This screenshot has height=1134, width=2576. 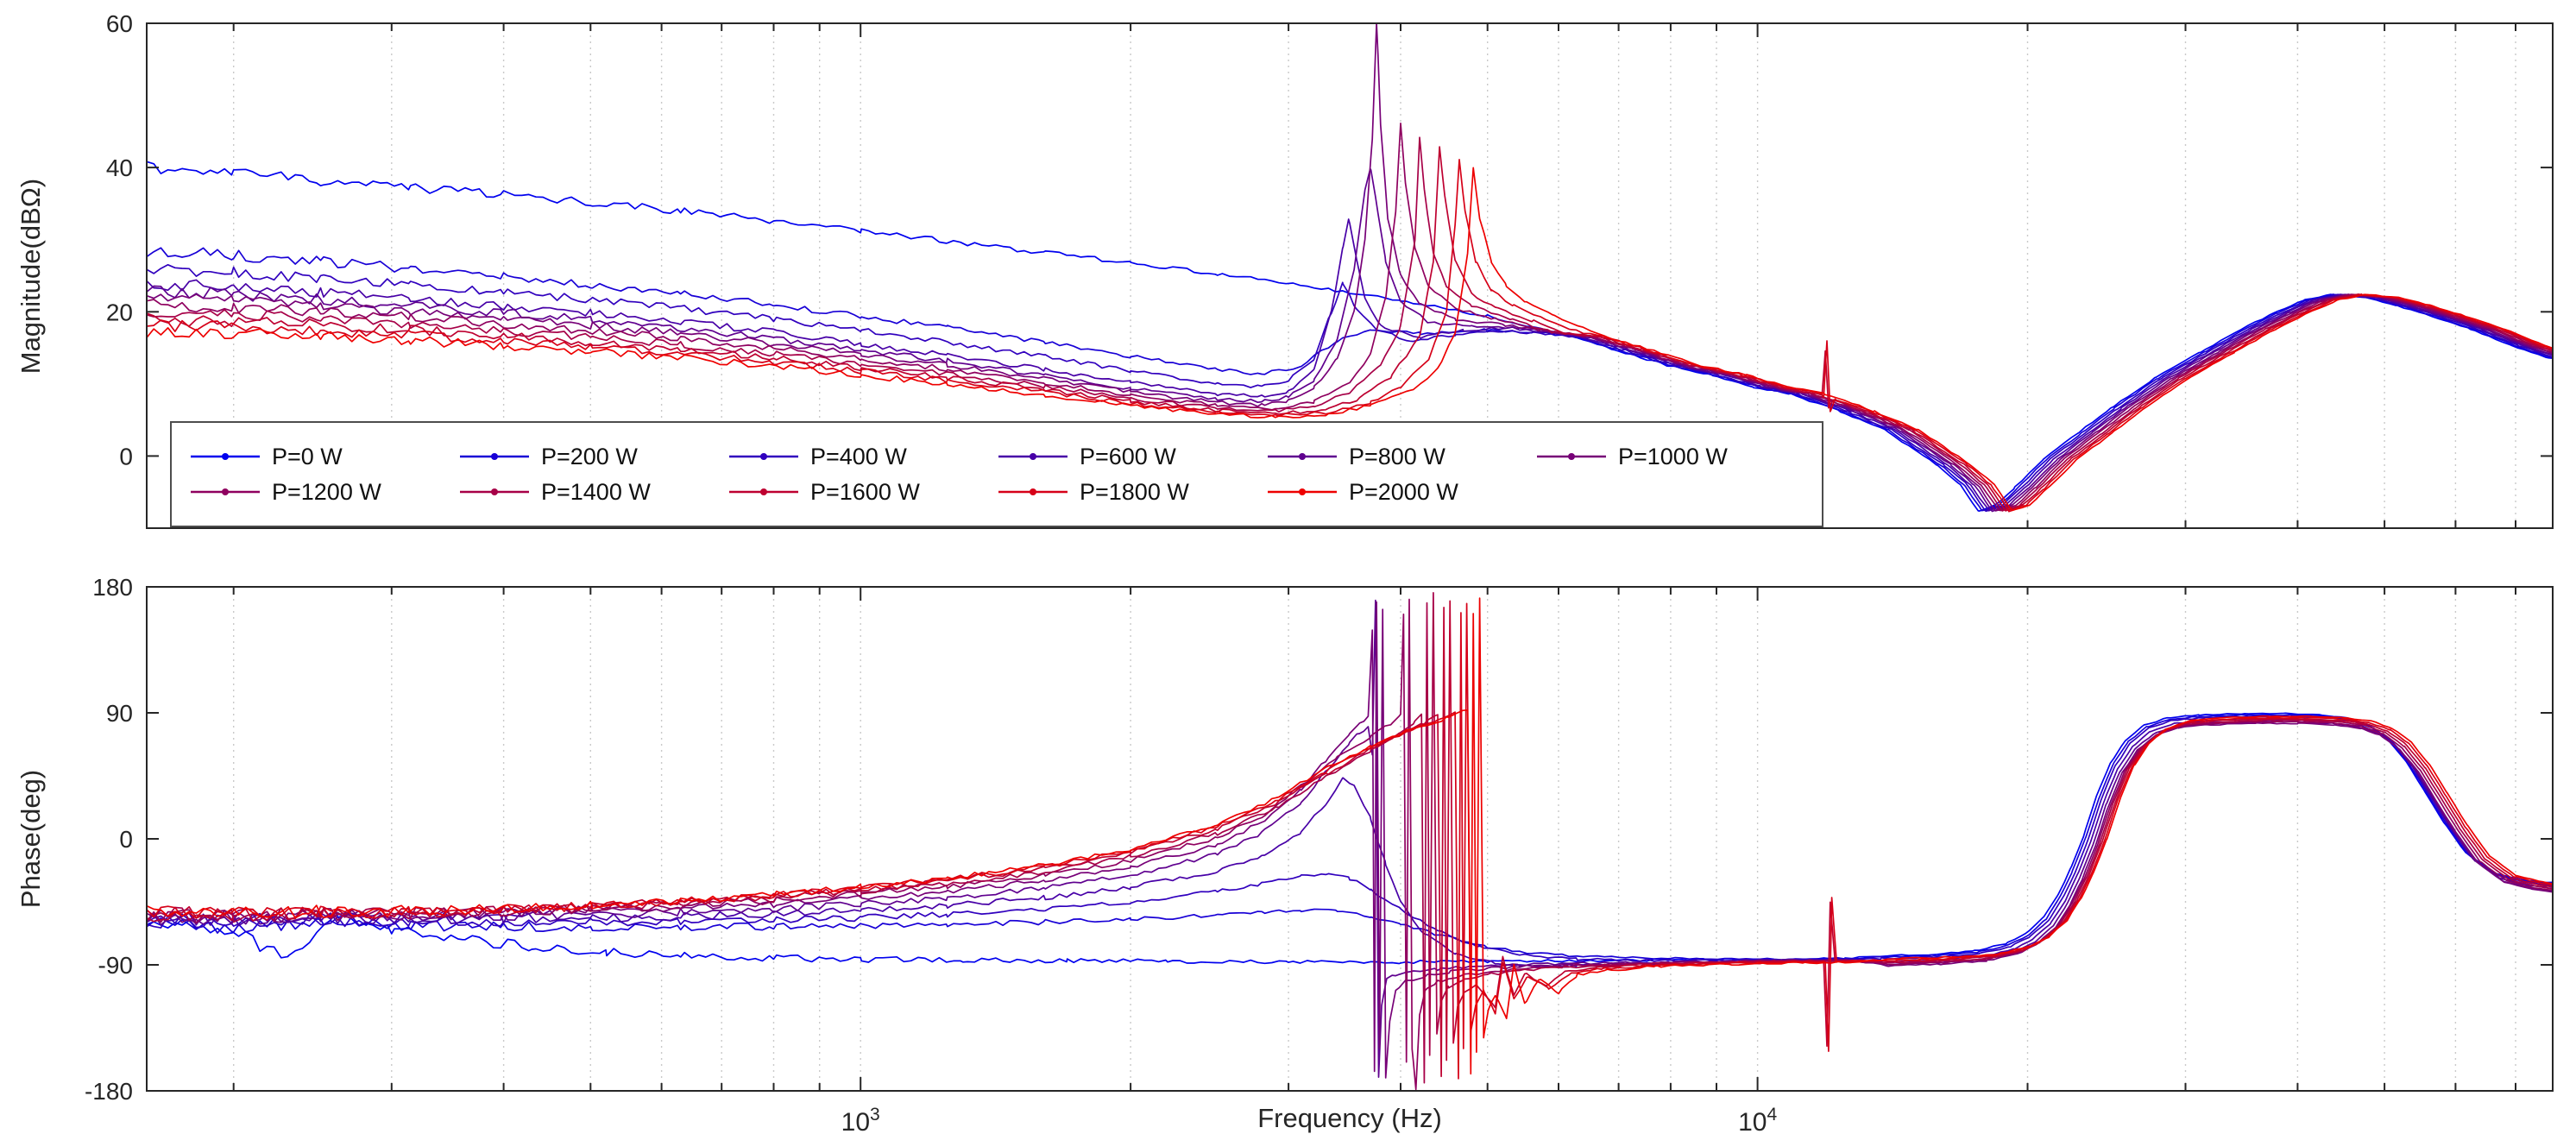 I want to click on legend-item-p0: P=0 W, so click(x=323, y=457).